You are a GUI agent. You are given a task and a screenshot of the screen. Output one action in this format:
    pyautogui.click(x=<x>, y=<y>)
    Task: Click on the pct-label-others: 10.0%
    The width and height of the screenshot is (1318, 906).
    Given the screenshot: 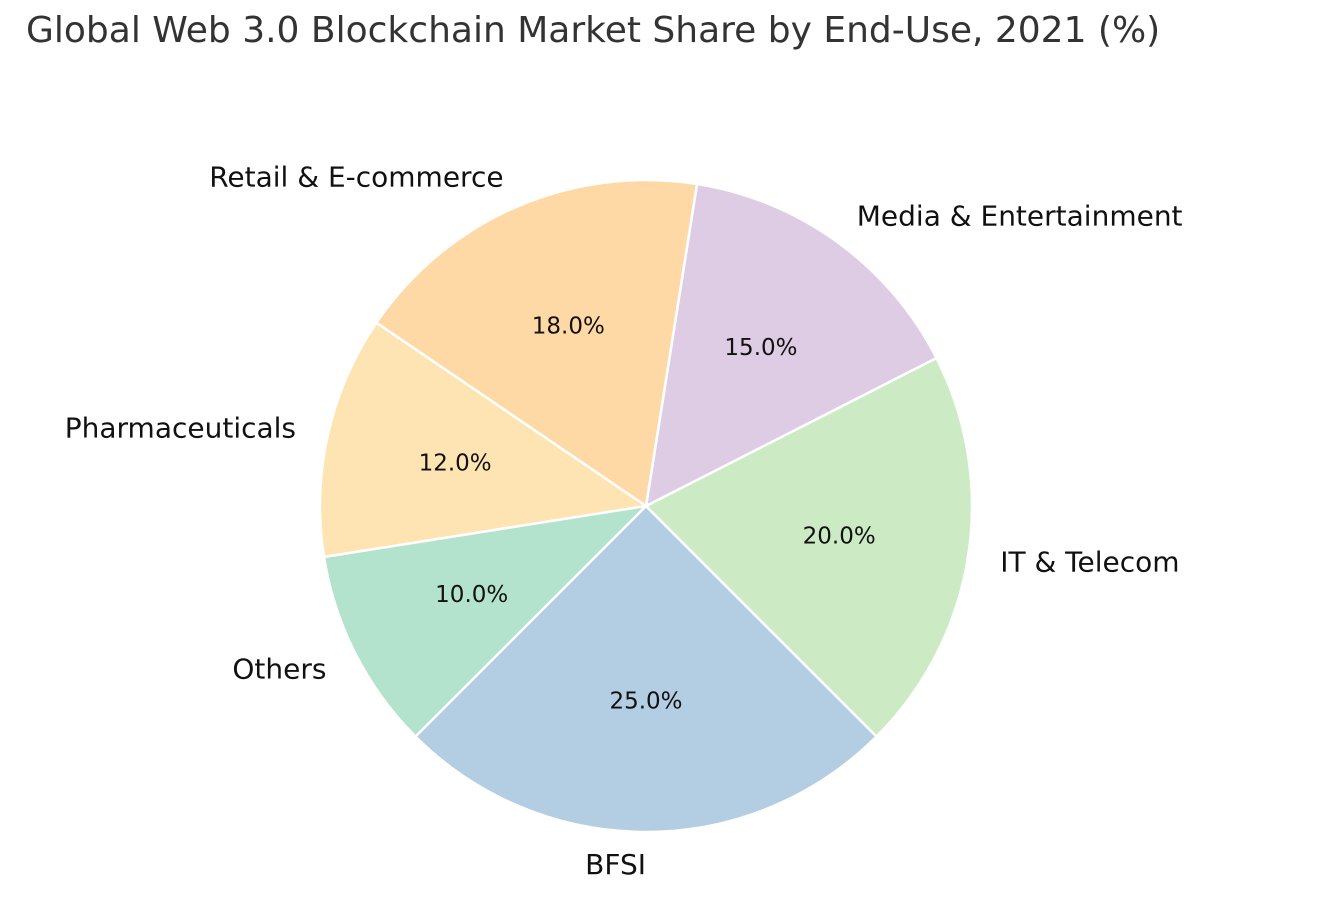 What is the action you would take?
    pyautogui.click(x=471, y=595)
    